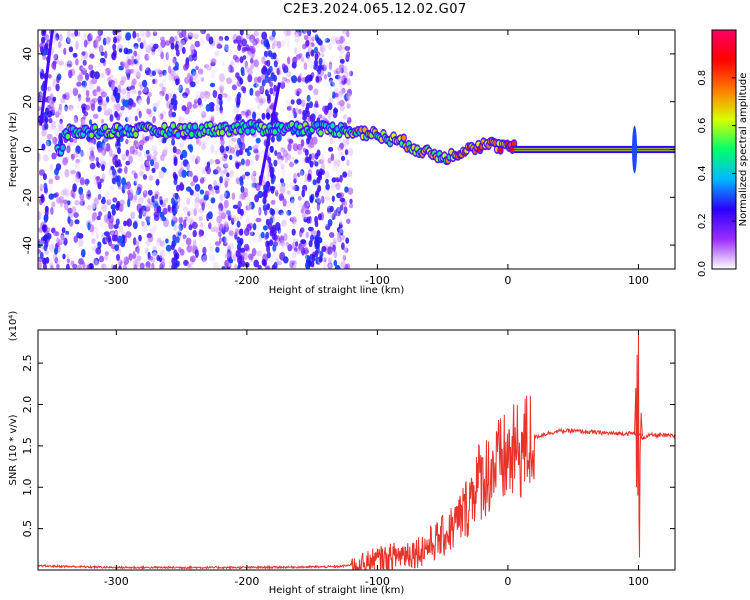 Image resolution: width=750 pixels, height=600 pixels. I want to click on transient, so click(635, 149).